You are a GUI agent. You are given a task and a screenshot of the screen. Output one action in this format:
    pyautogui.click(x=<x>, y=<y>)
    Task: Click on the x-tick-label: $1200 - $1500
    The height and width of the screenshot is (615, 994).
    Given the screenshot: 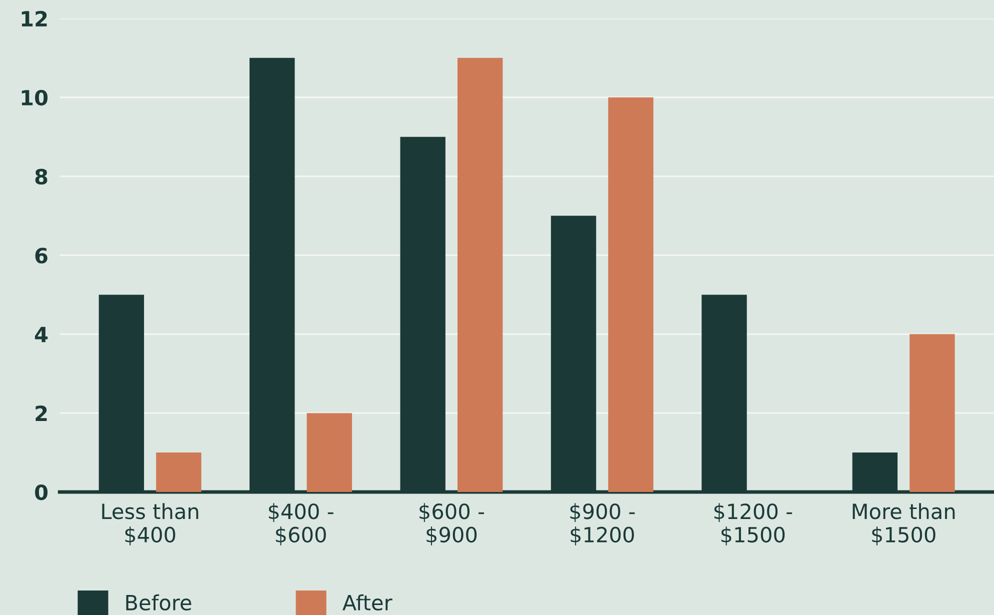 What is the action you would take?
    pyautogui.click(x=753, y=524)
    